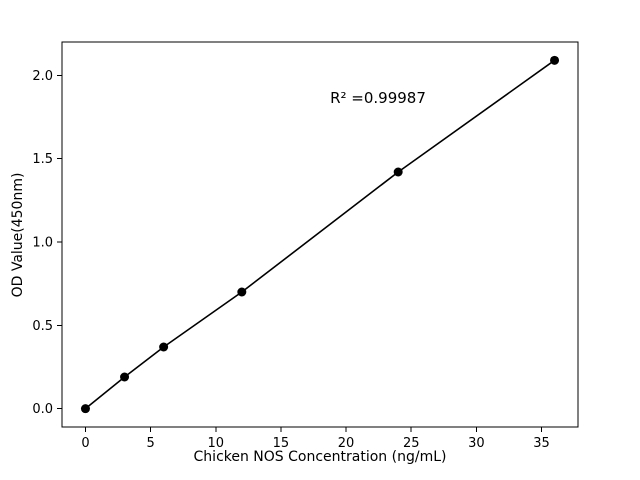 This screenshot has height=480, width=640. What do you see at coordinates (346, 443) in the screenshot?
I see `x-tick-label: 20` at bounding box center [346, 443].